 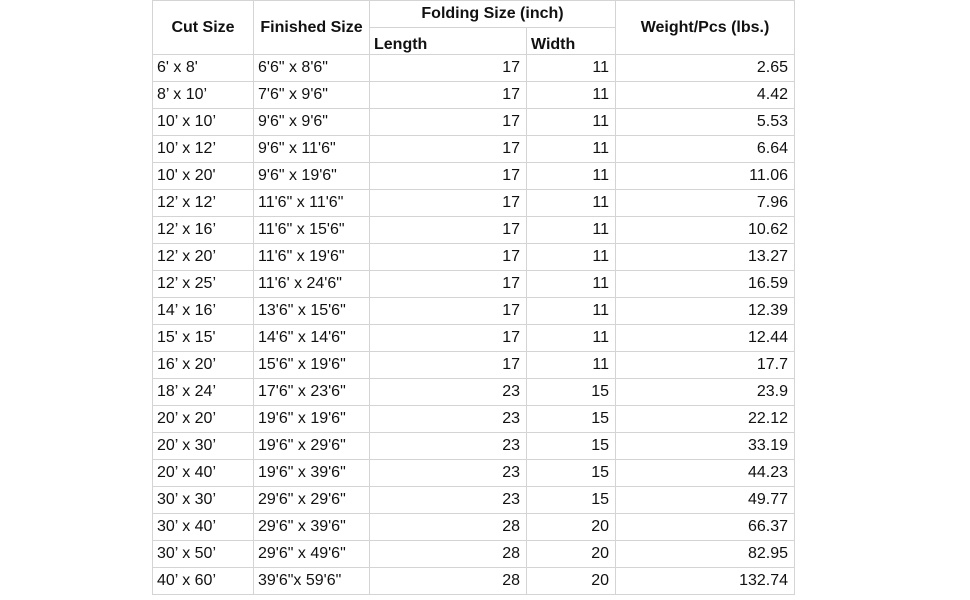 What do you see at coordinates (203, 392) in the screenshot?
I see `cut-size-cell: 18’ x 24’` at bounding box center [203, 392].